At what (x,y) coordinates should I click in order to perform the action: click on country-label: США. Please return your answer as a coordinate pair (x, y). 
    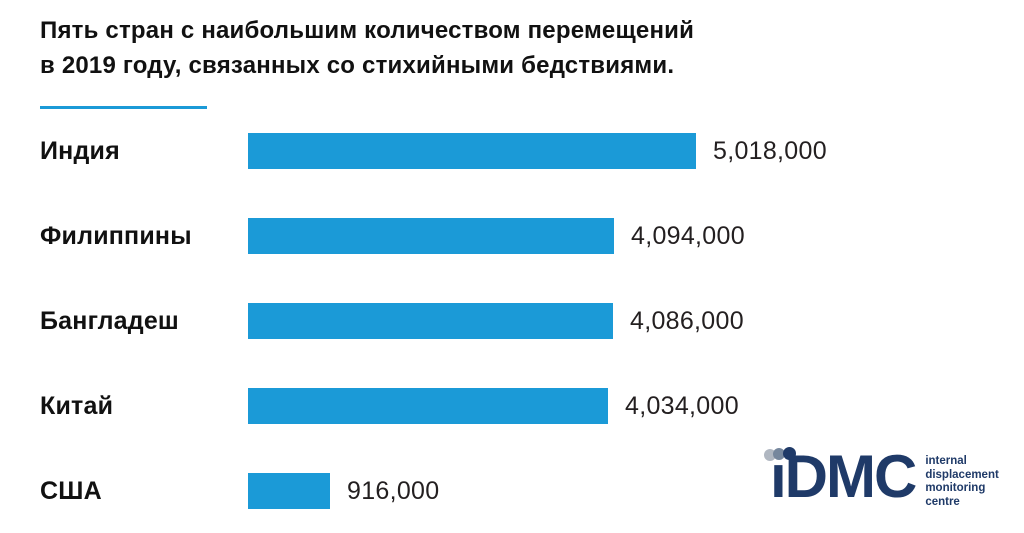
    Looking at the image, I should click on (71, 490).